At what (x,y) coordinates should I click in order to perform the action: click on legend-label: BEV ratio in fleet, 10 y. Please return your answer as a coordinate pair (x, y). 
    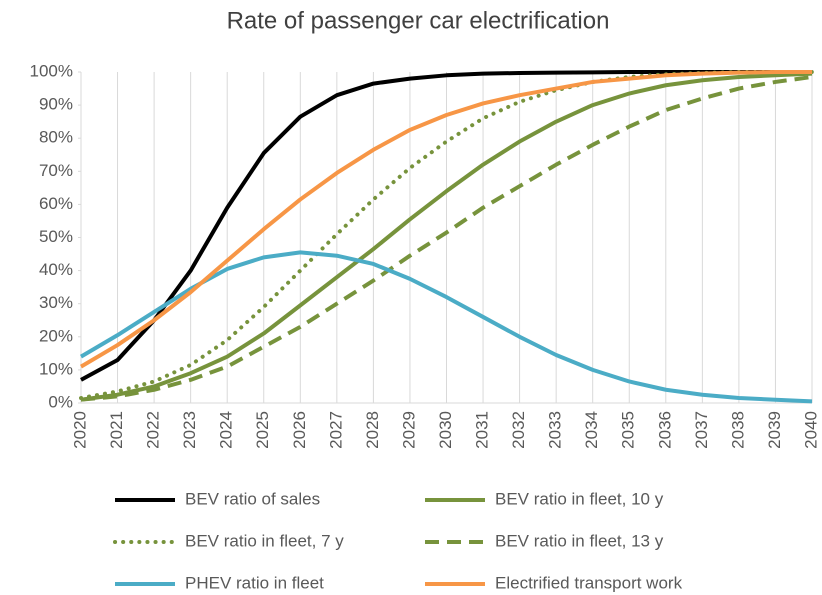
    Looking at the image, I should click on (579, 498).